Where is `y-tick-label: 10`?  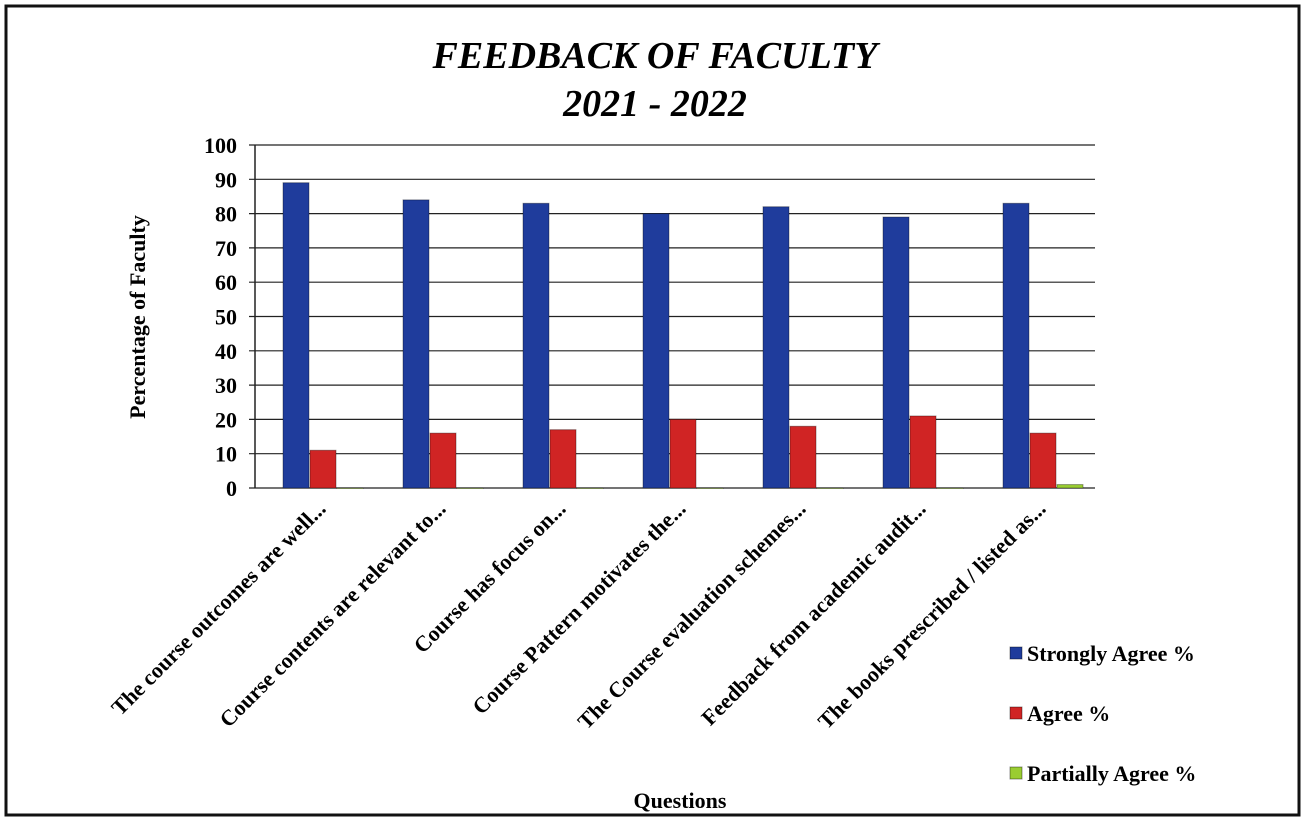 y-tick-label: 10 is located at coordinates (226, 454).